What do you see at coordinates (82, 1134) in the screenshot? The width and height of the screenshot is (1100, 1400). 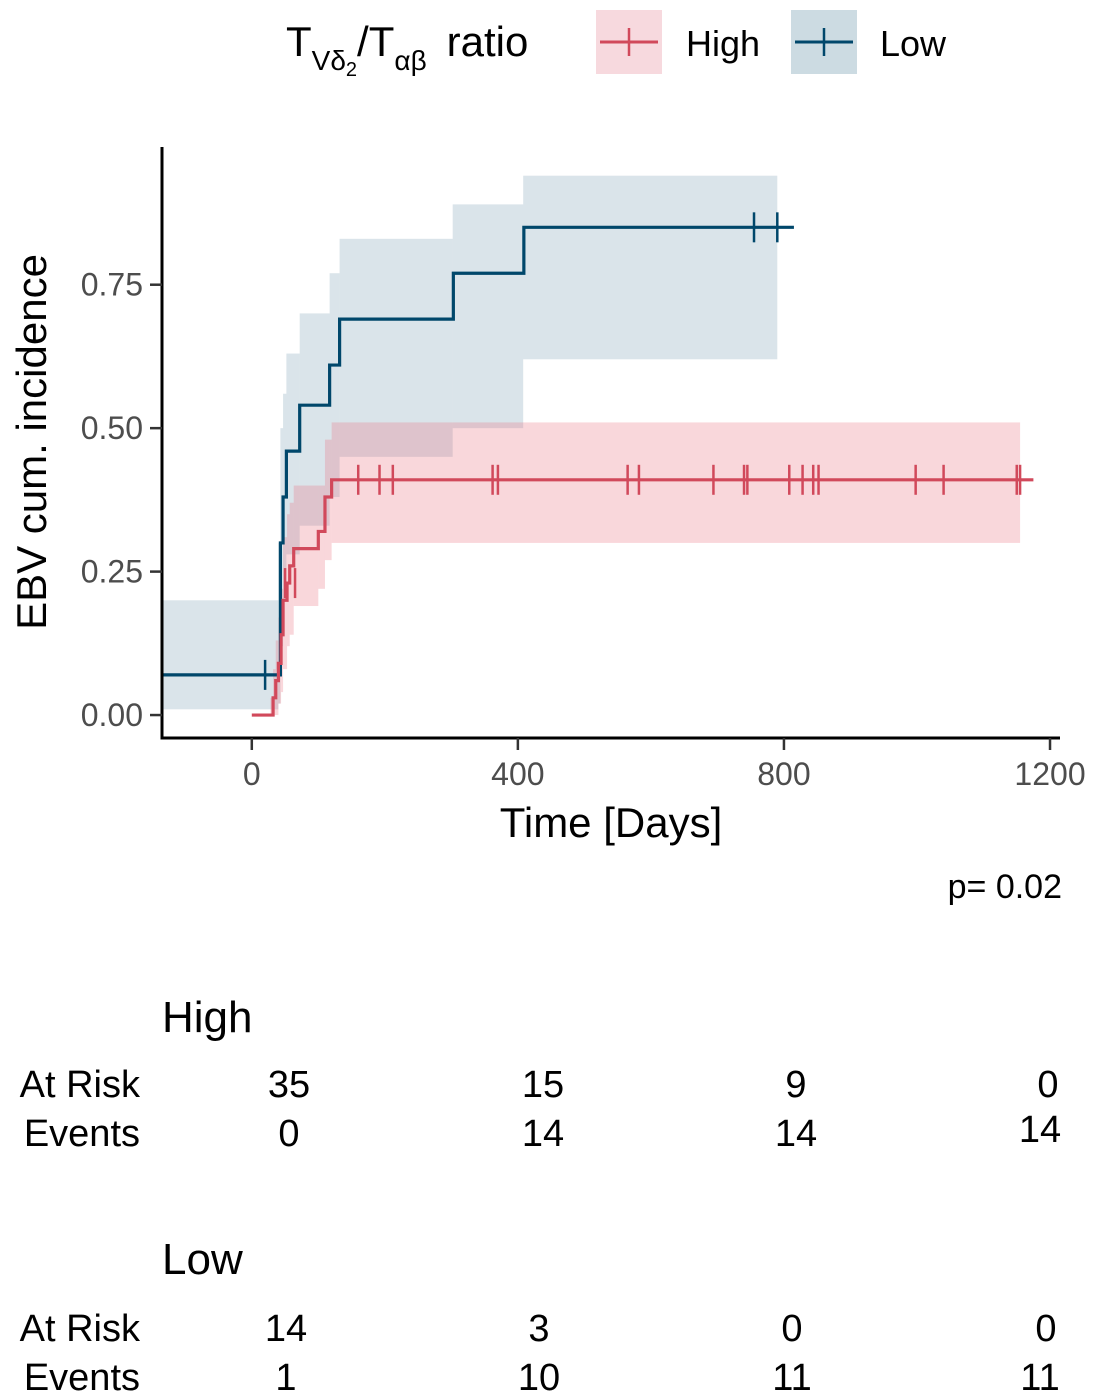 I see `risk-table-label-events-high: Events` at bounding box center [82, 1134].